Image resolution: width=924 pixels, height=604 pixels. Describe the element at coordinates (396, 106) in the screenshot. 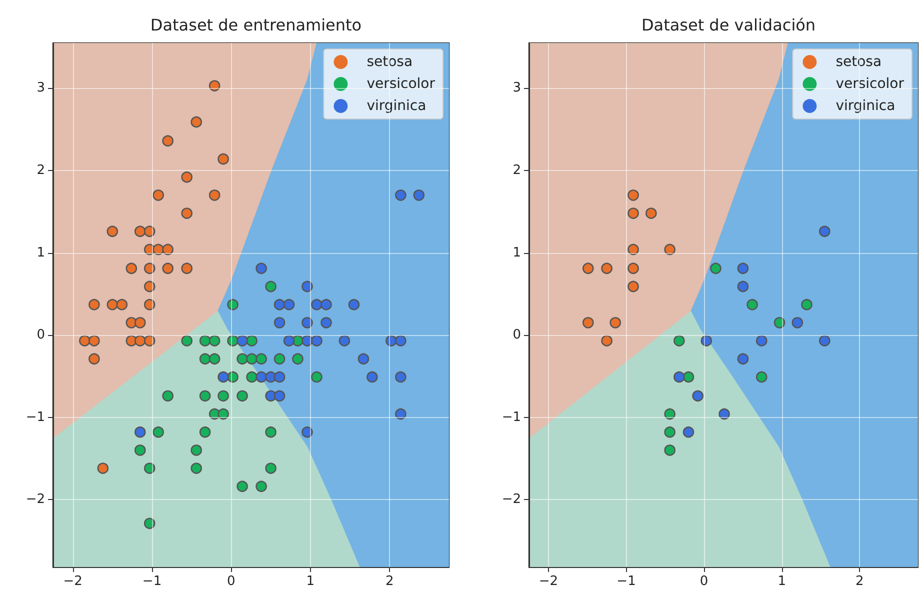

I see `legend-label: virginica` at that location.